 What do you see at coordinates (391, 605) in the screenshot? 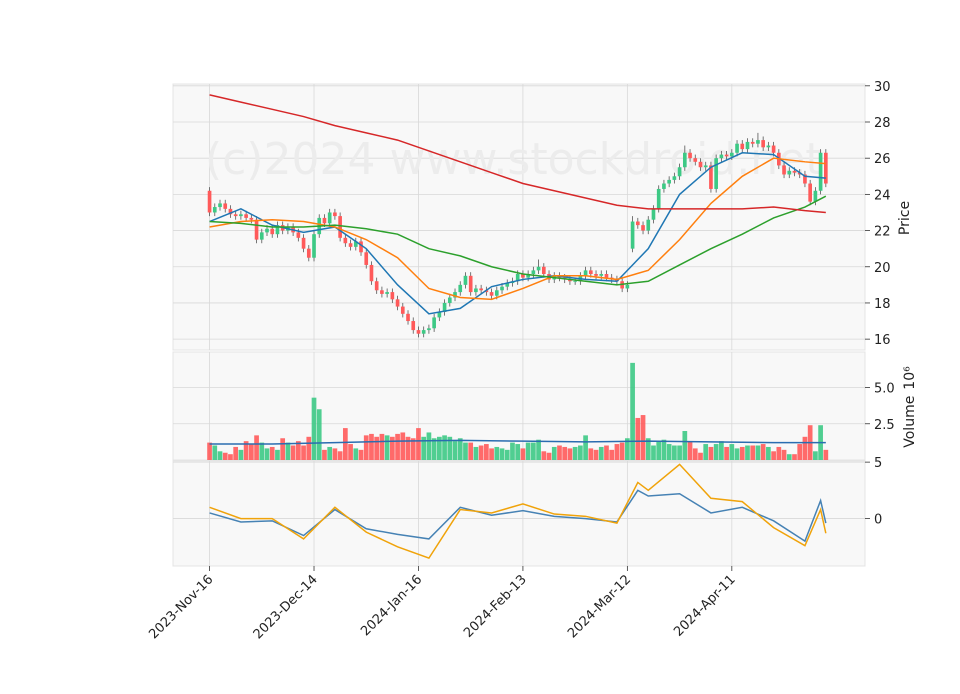
I see `x-tick-label: 2024-Jan-16` at bounding box center [391, 605].